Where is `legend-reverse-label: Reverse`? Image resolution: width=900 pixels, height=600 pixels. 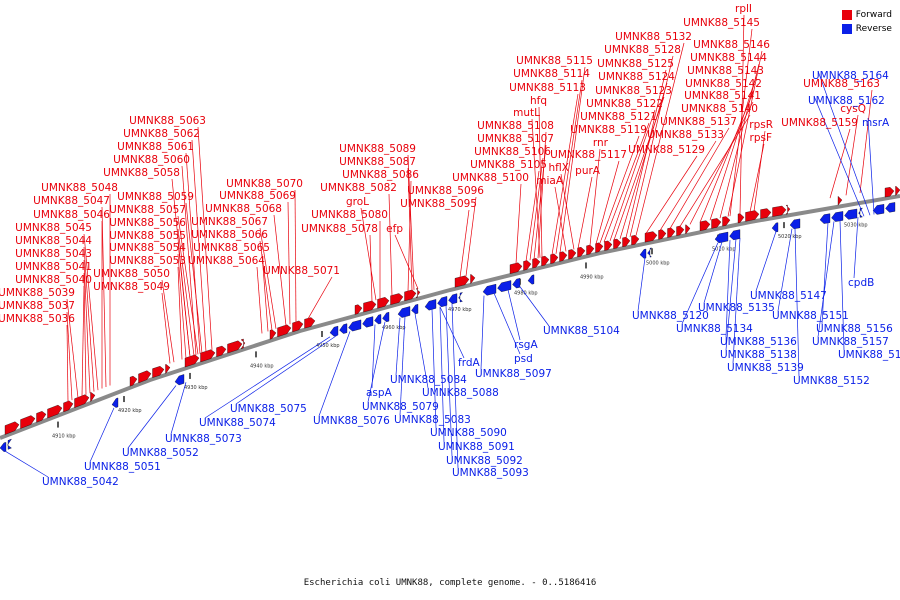 legend-reverse-label: Reverse is located at coordinates (873, 29).